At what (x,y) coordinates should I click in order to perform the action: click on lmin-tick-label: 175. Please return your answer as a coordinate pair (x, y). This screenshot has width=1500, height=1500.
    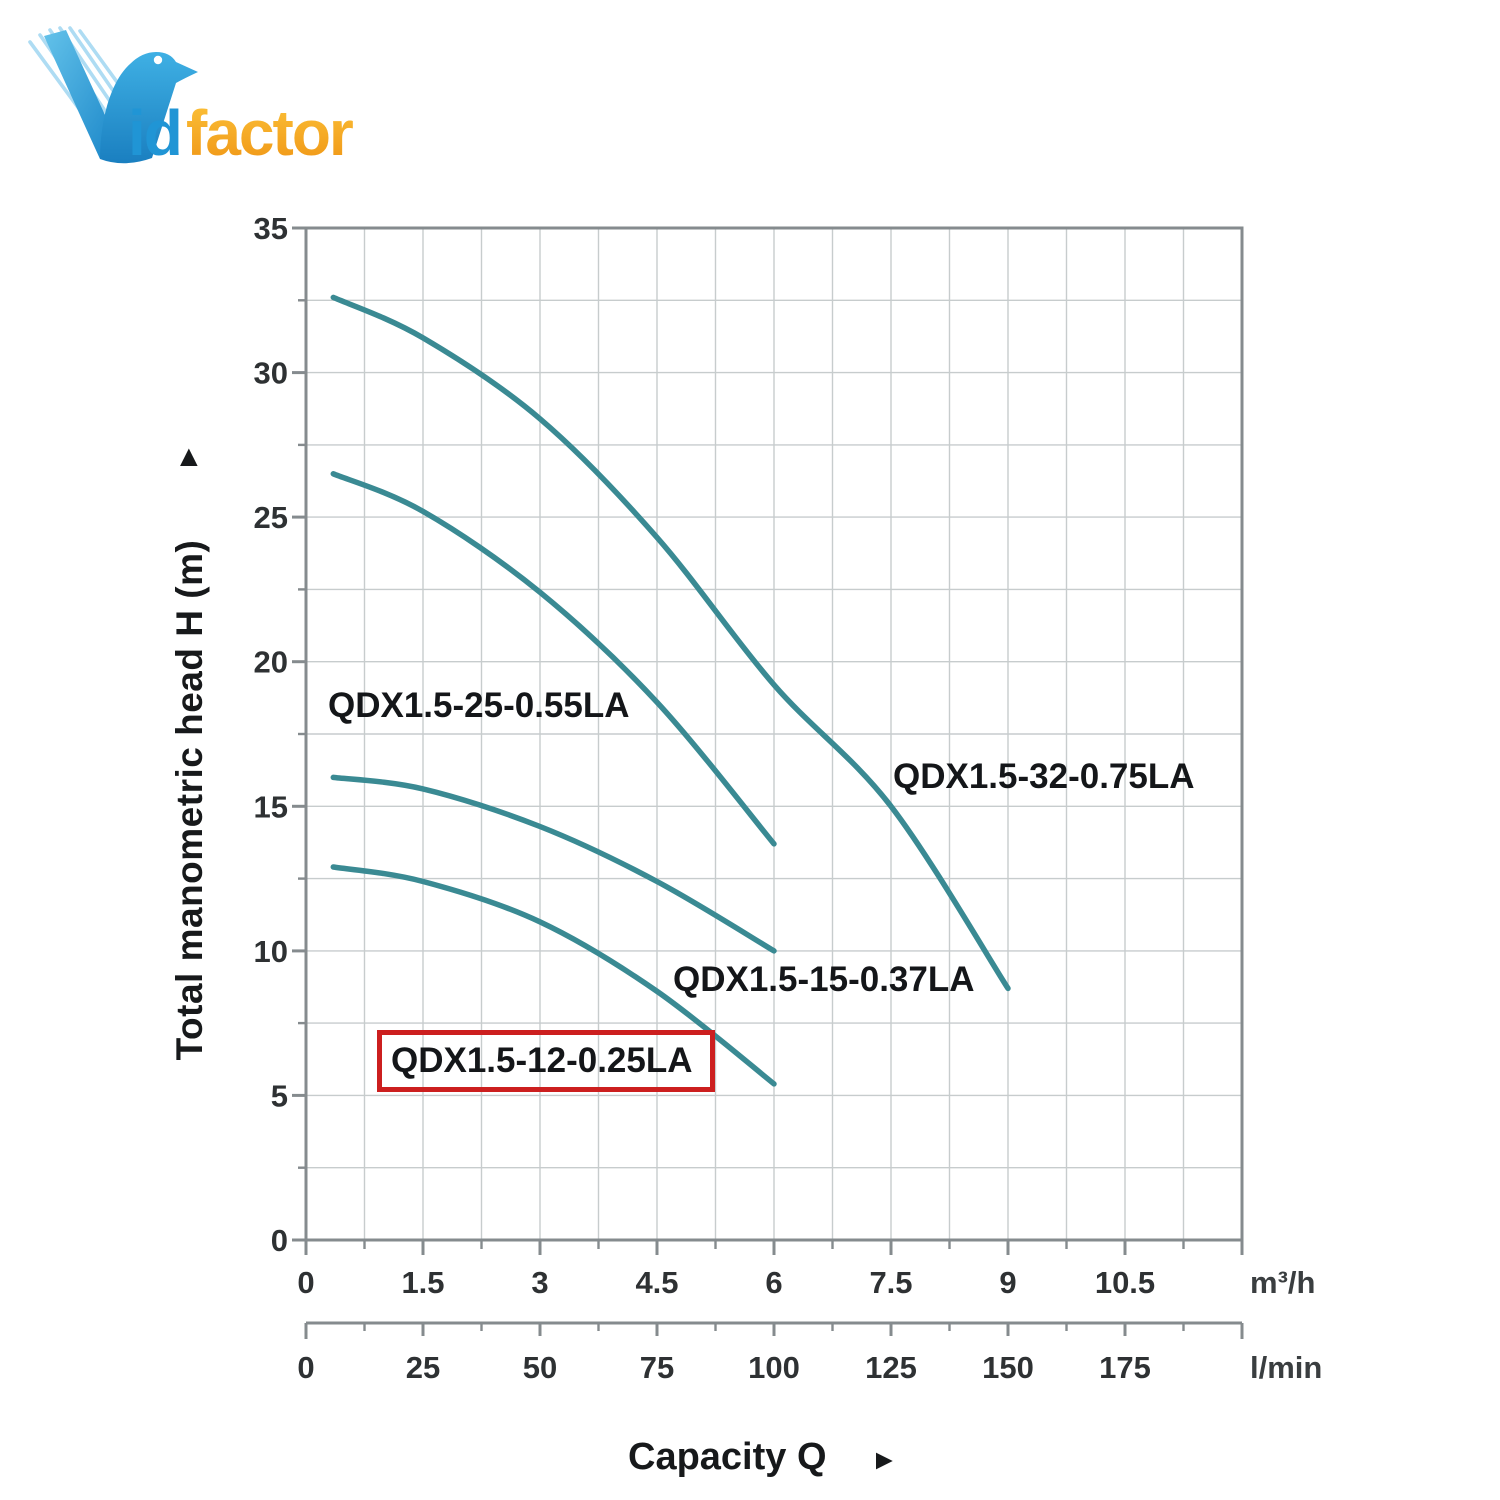
    Looking at the image, I should click on (1125, 1367).